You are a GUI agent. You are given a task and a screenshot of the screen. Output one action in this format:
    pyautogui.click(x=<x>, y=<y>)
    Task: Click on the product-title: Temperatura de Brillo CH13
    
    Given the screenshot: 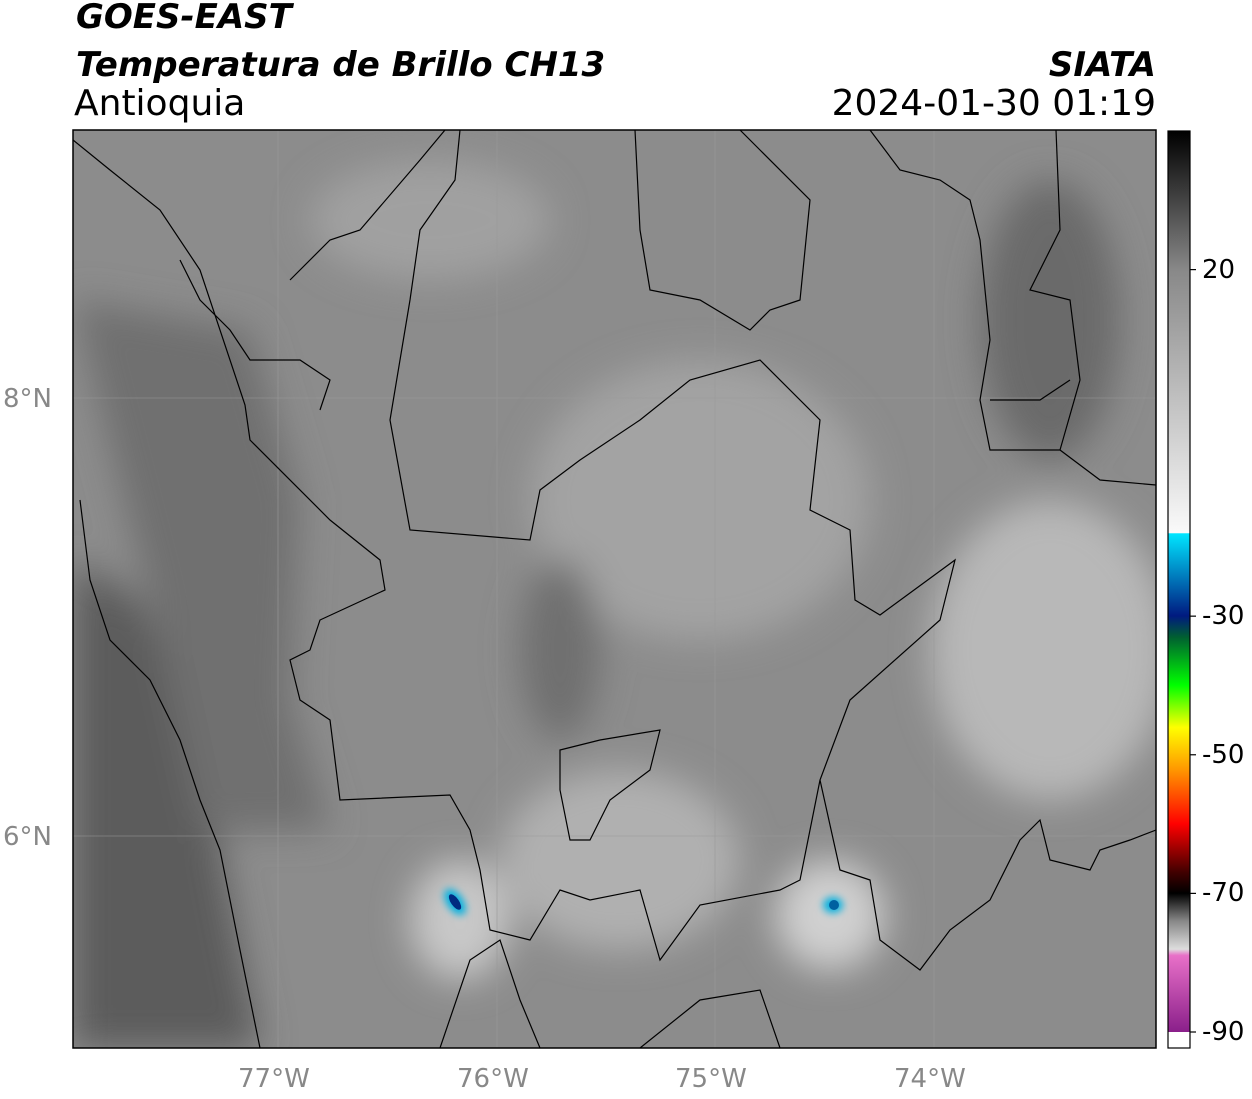 What is the action you would take?
    pyautogui.click(x=341, y=65)
    